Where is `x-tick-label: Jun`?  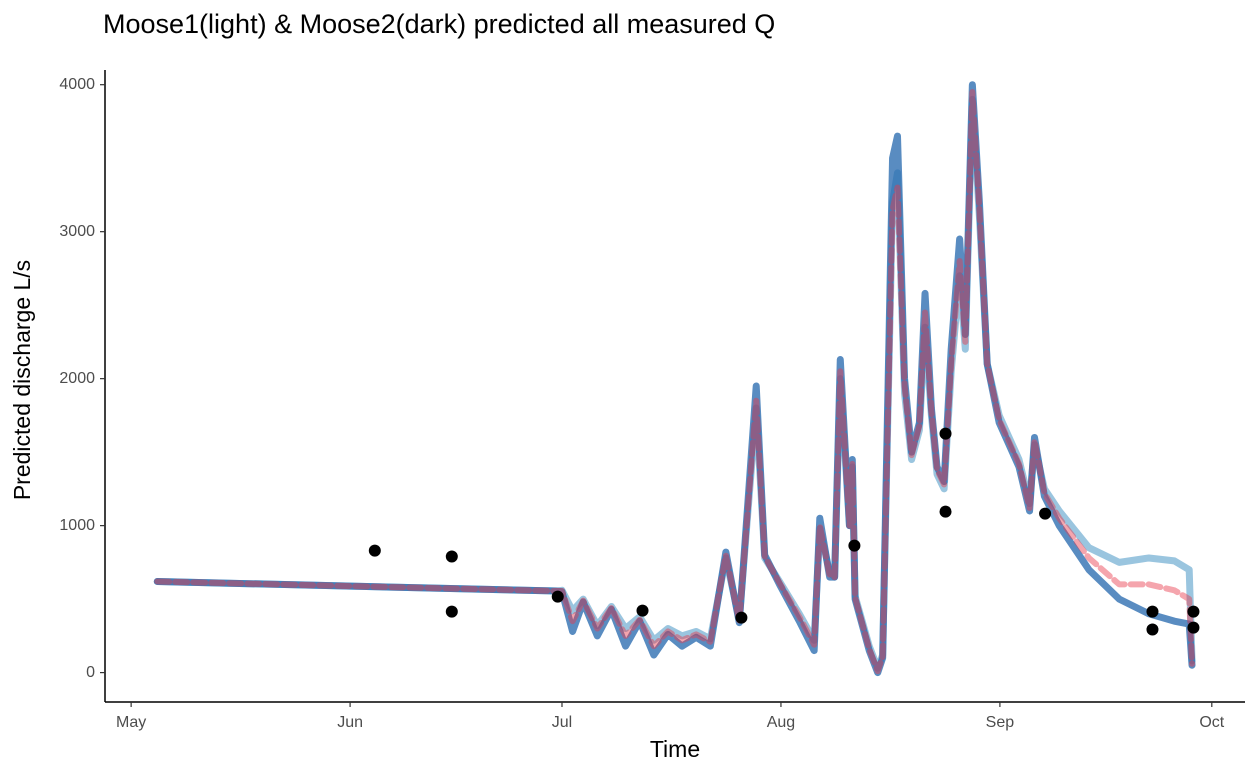 x-tick-label: Jun is located at coordinates (350, 722).